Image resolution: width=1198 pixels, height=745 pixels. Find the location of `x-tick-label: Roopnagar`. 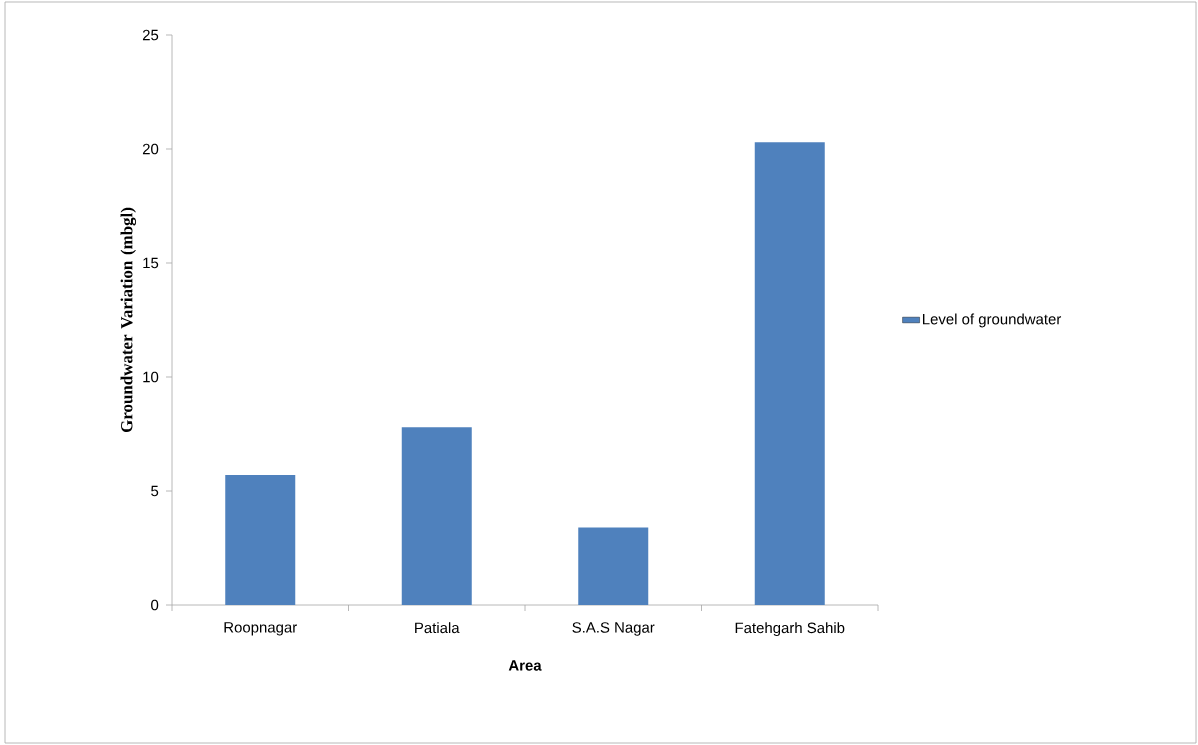

x-tick-label: Roopnagar is located at coordinates (260, 629).